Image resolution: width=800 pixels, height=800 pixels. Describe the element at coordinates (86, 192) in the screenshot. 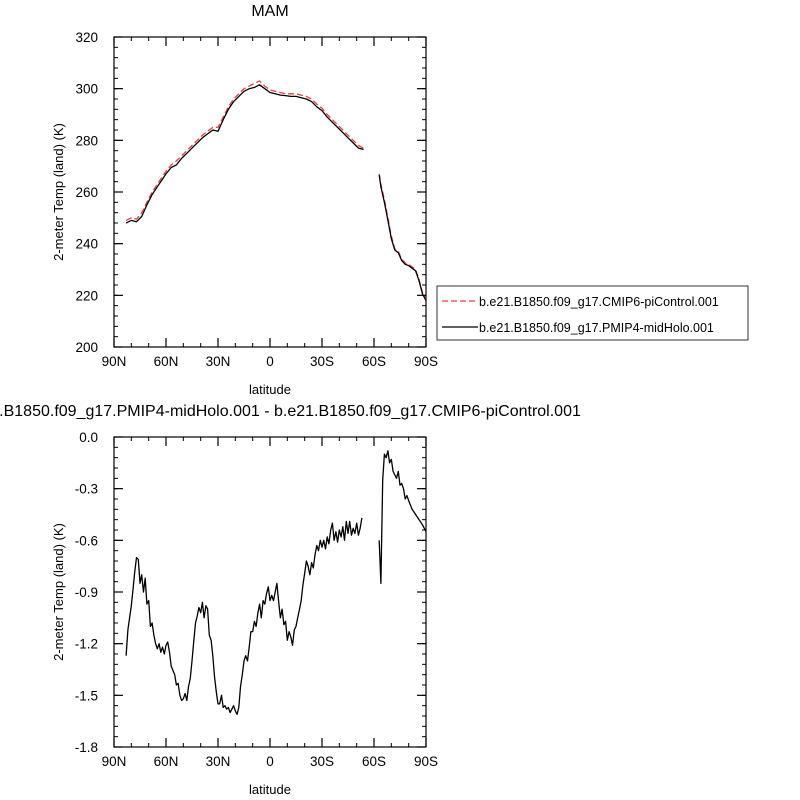

I see `y-tick-label: 260` at that location.